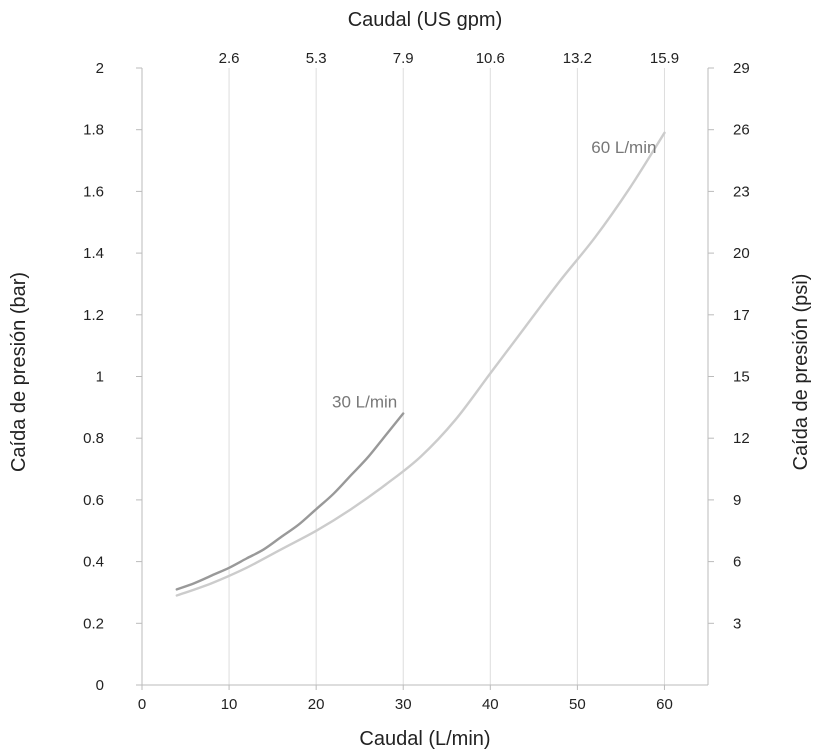 This screenshot has height=754, width=818. What do you see at coordinates (93, 623) in the screenshot?
I see `y-tick-label: 0.2` at bounding box center [93, 623].